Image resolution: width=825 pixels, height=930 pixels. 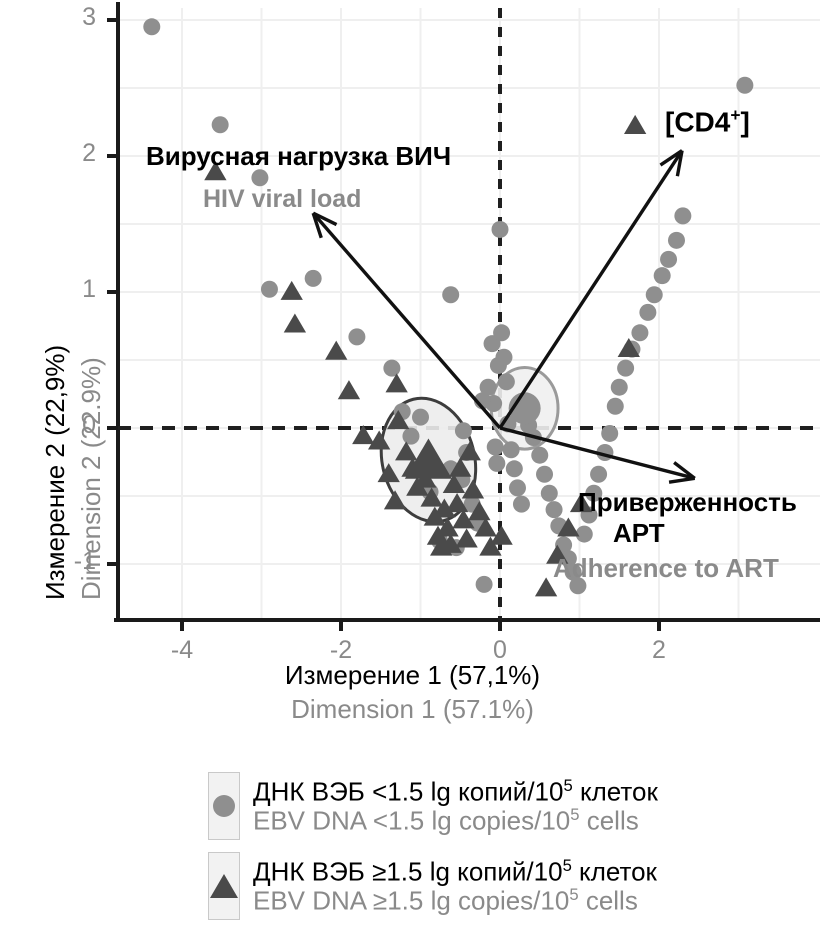 I want to click on x-tick-label: 2, so click(x=659, y=650).